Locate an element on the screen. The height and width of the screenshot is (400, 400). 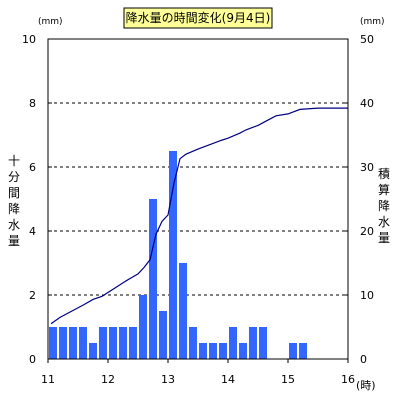
x-tick-label: 13 is located at coordinates (168, 379).